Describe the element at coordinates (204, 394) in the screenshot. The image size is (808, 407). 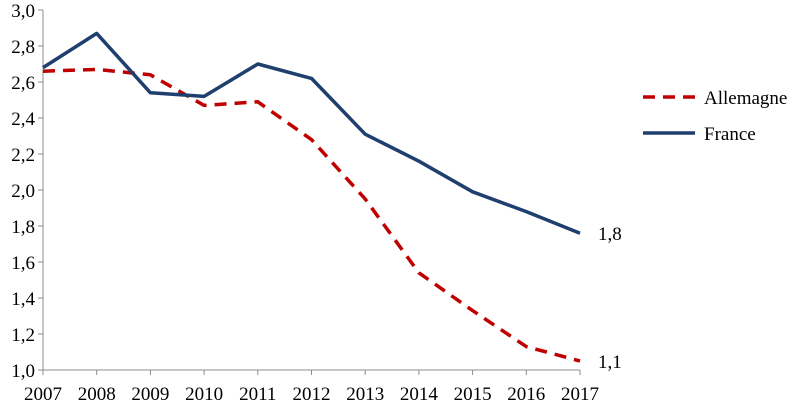
I see `x-tick-label: 2010` at that location.